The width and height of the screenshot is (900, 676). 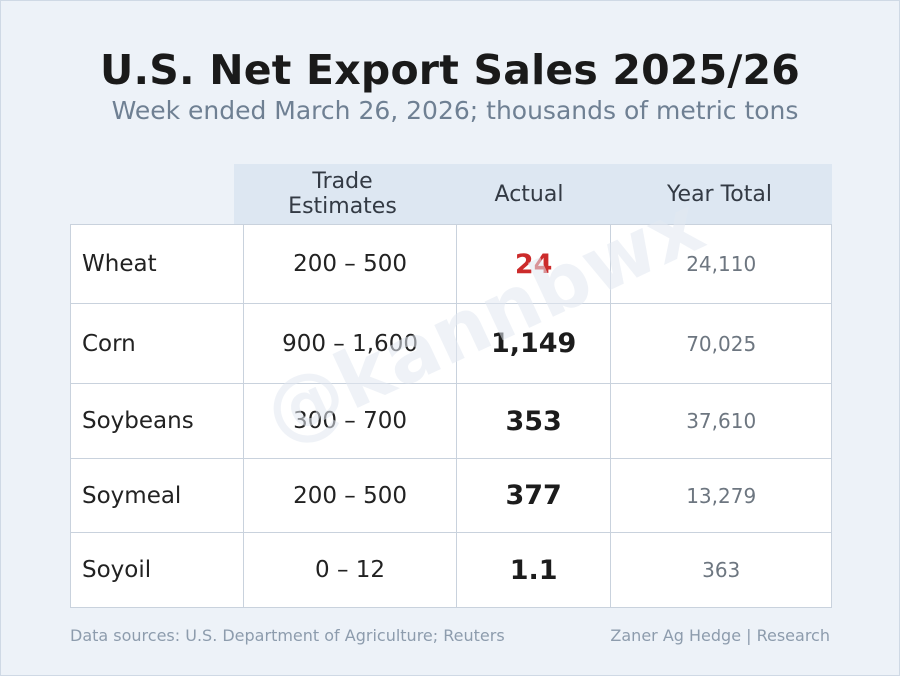 What do you see at coordinates (721, 495) in the screenshot?
I see `year-total-cell: 13,279` at bounding box center [721, 495].